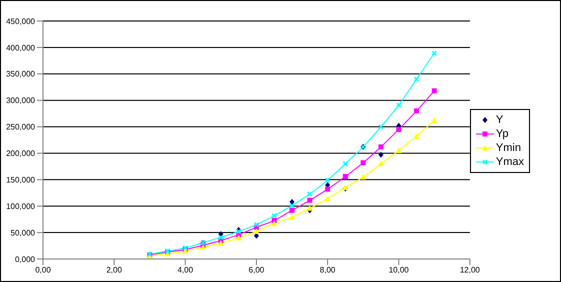  I want to click on legend-label: Ymin, so click(508, 148).